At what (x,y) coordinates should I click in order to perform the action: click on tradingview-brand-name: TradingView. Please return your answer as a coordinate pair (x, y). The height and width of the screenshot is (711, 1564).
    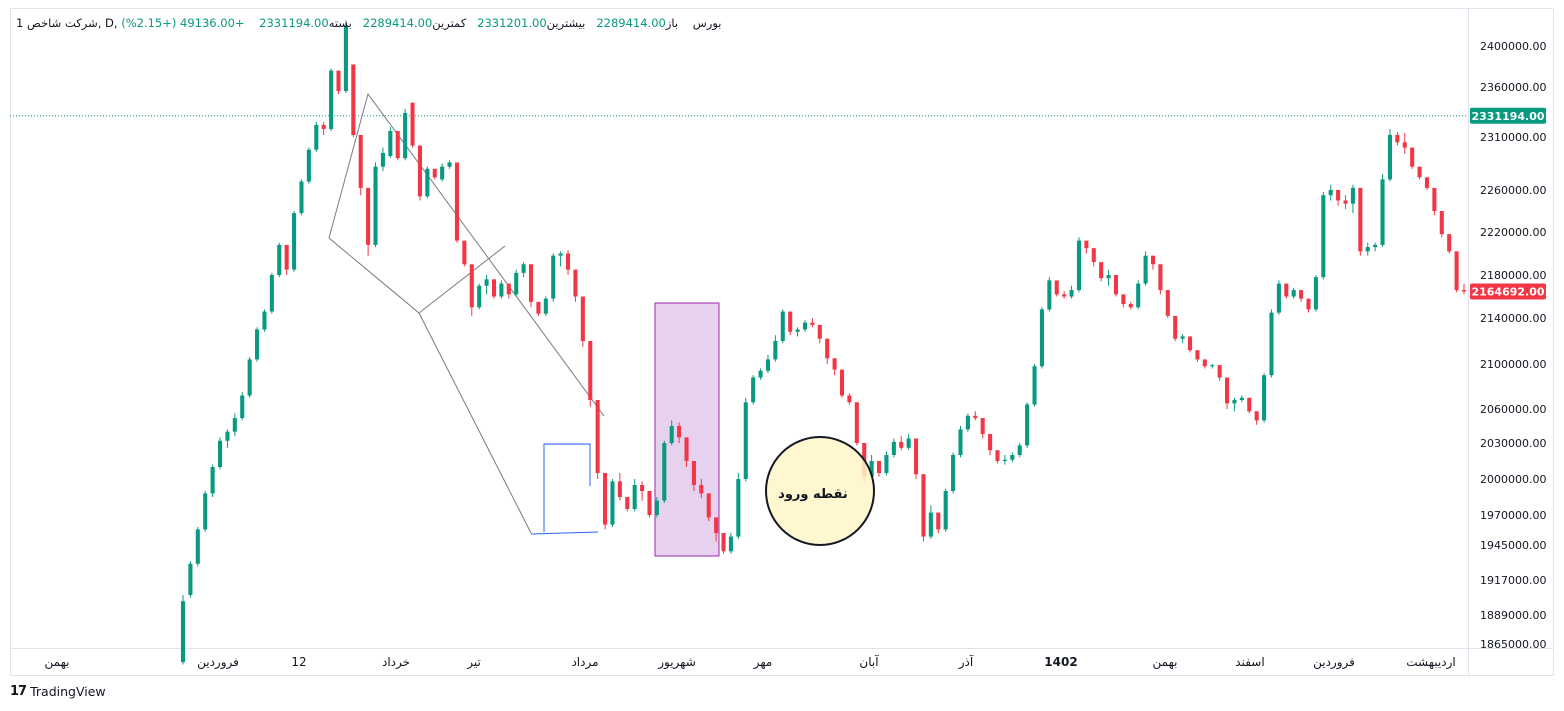
    Looking at the image, I should click on (68, 691).